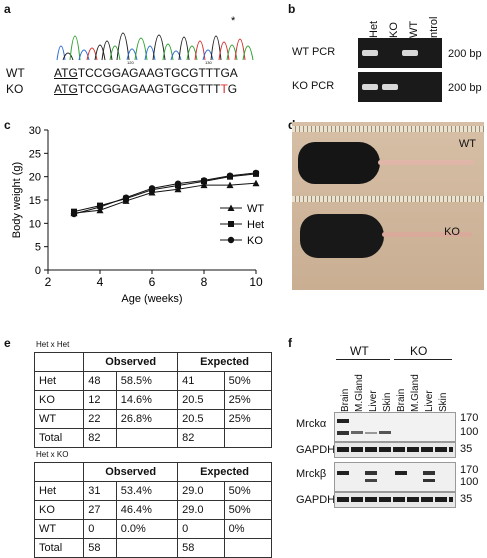 This screenshot has height=558, width=487. What do you see at coordinates (100, 510) in the screenshot?
I see `observed-count: 27` at bounding box center [100, 510].